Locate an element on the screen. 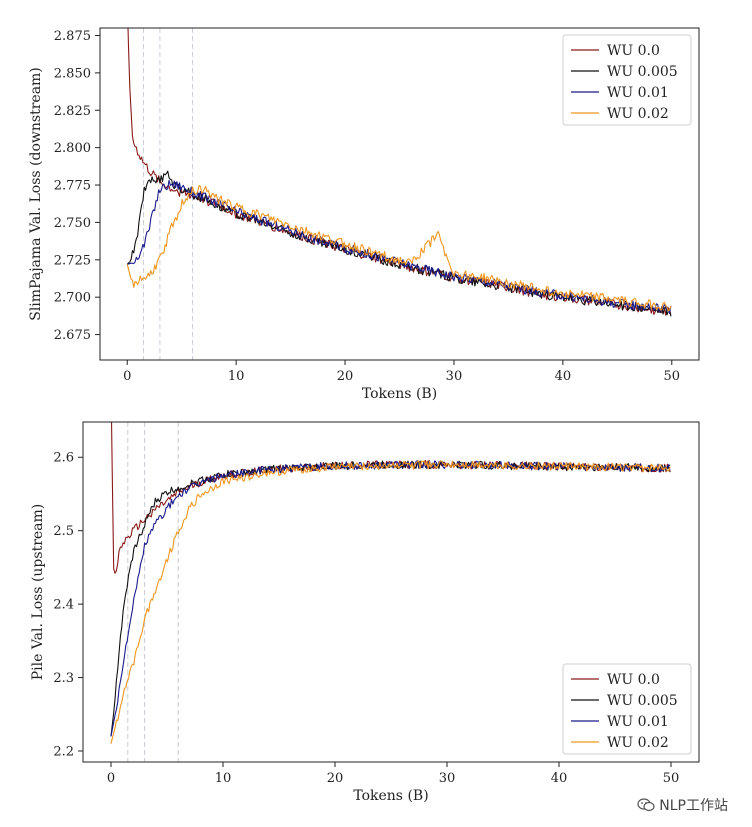 The image size is (752, 827). y-tick-label: 2.825 is located at coordinates (72, 111).